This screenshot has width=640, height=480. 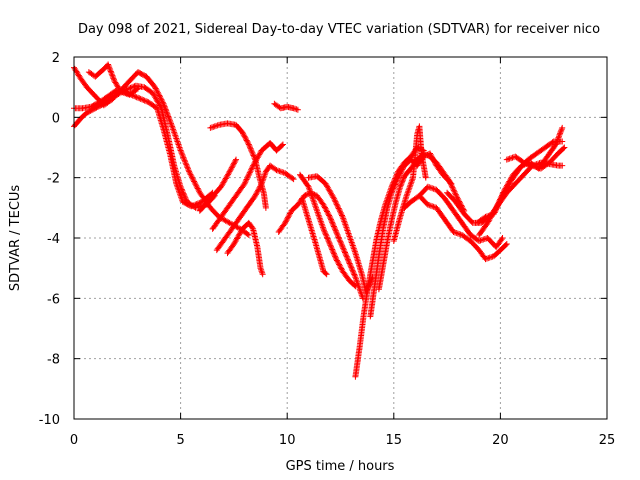 I want to click on x-axis-label: GPS time / hours, so click(x=340, y=466).